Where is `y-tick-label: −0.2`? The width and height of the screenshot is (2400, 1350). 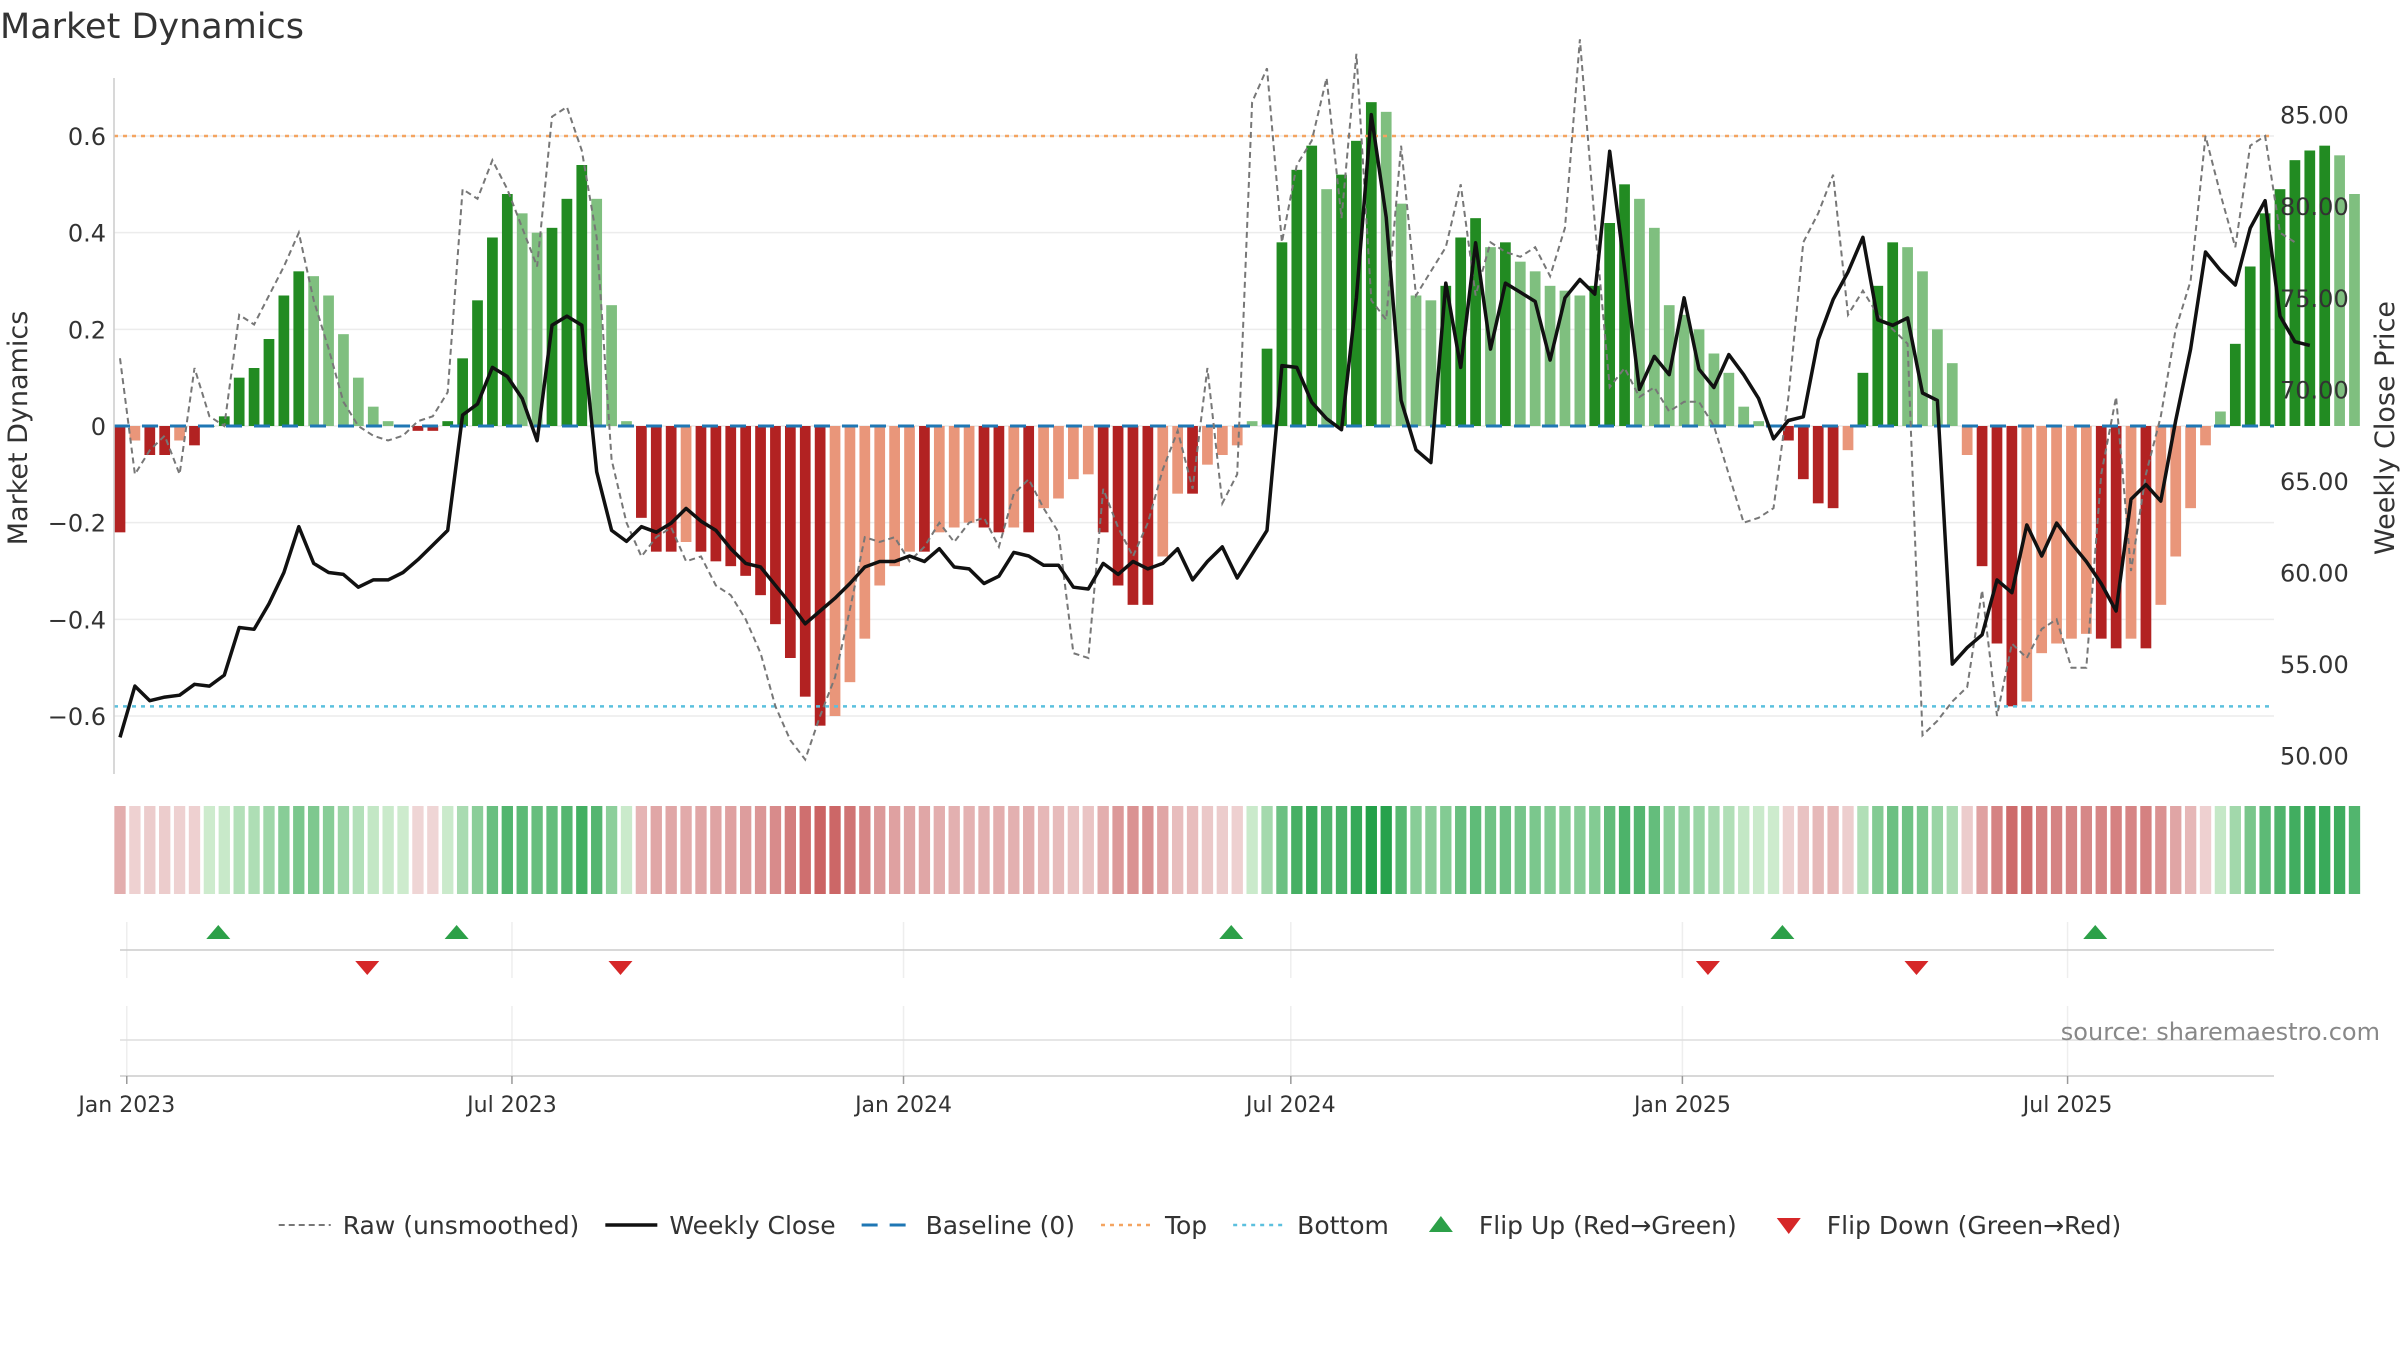 y-tick-label: −0.2 is located at coordinates (77, 524).